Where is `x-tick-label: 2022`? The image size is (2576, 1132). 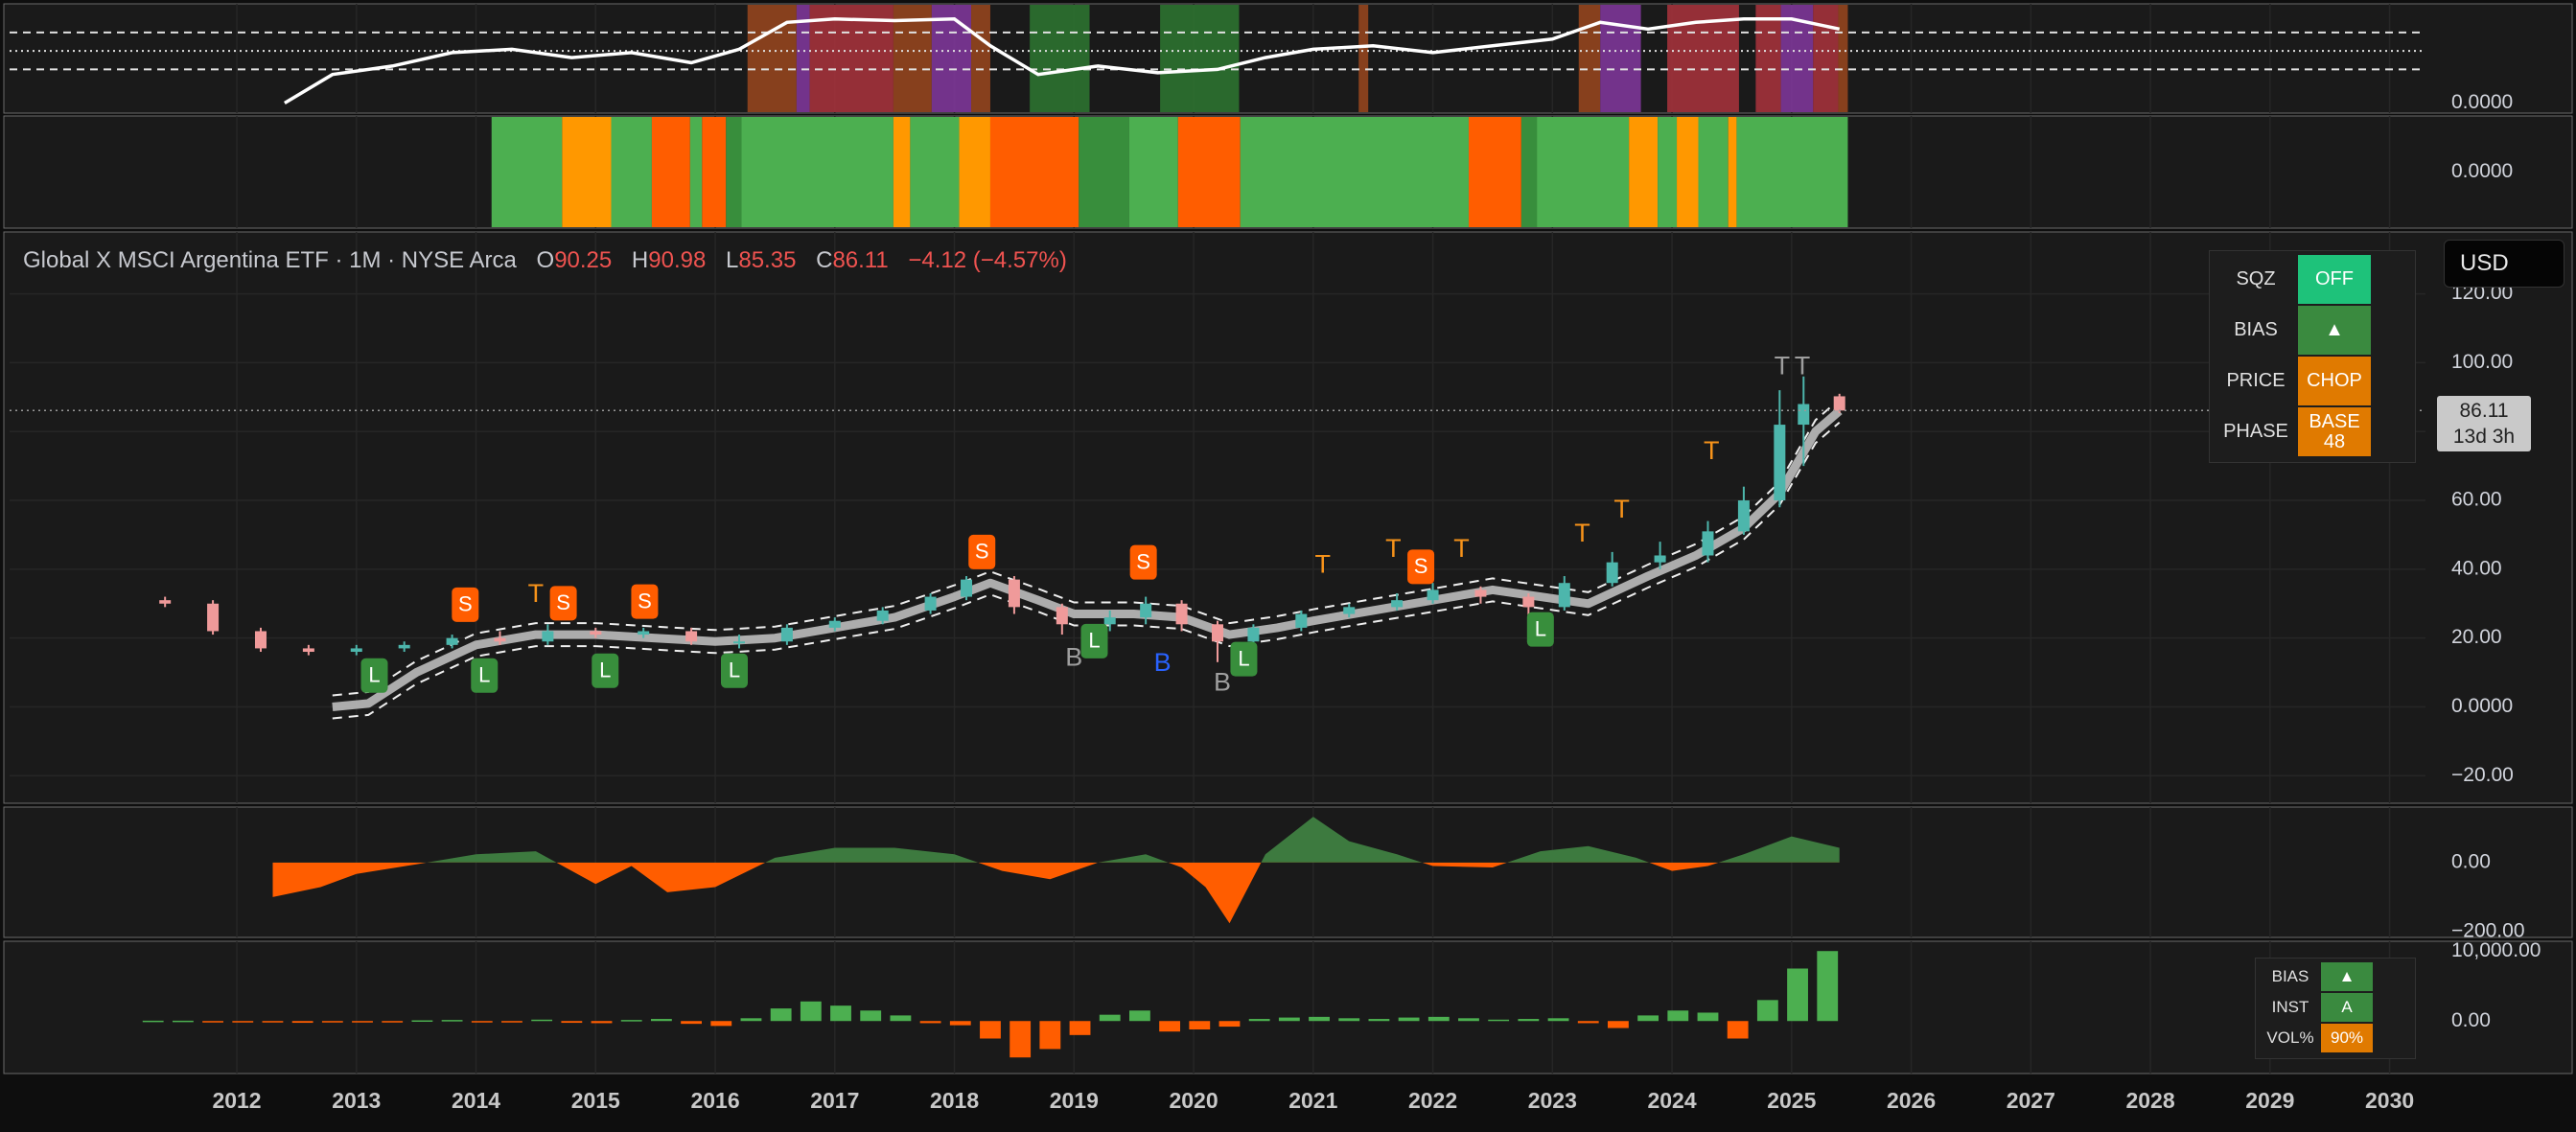
x-tick-label: 2022 is located at coordinates (1433, 1100).